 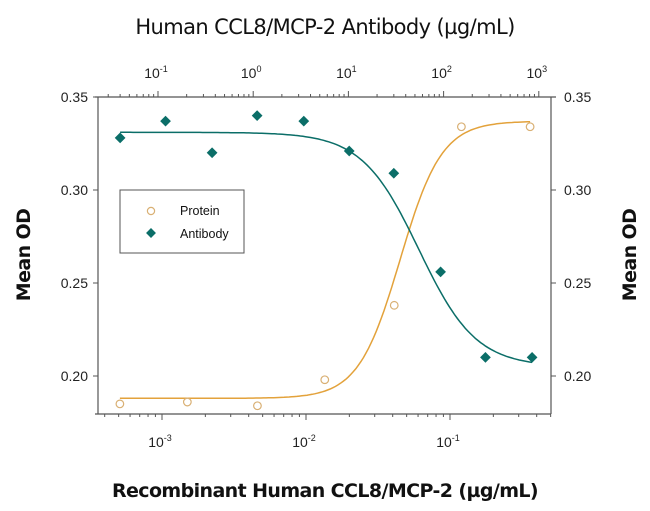 I want to click on x-top-tick-label: 10¹, so click(x=346, y=72).